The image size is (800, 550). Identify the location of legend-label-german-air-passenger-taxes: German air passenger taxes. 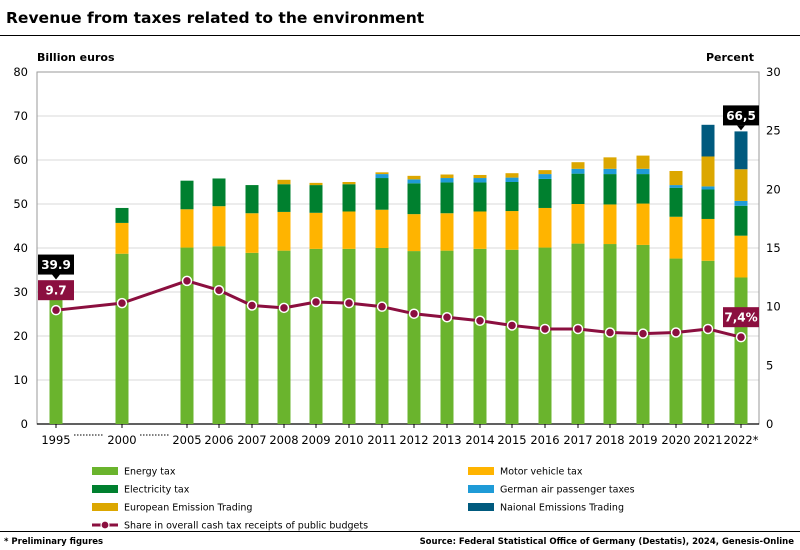
(567, 490).